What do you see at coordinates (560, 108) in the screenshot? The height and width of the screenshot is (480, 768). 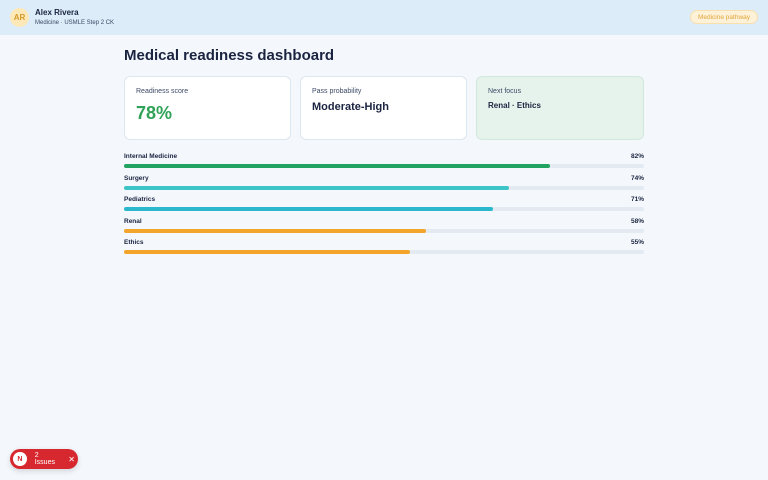 I see `next-focus-card: Next focus Renal · Ethics` at bounding box center [560, 108].